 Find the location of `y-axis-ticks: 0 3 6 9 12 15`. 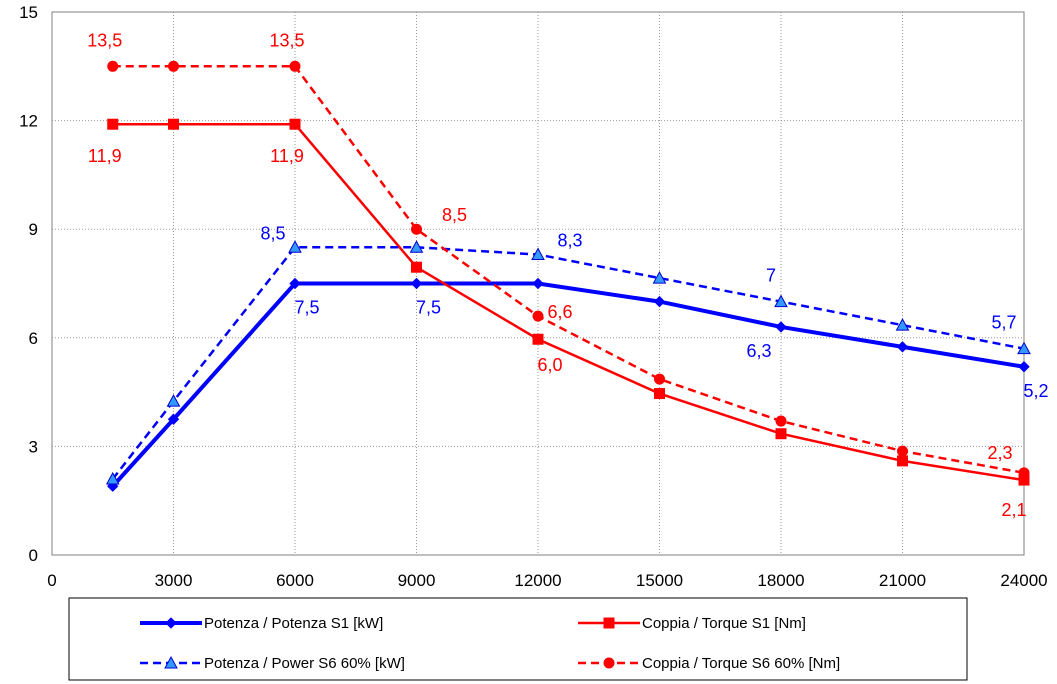

y-axis-ticks: 0 3 6 9 12 15 is located at coordinates (28, 284).